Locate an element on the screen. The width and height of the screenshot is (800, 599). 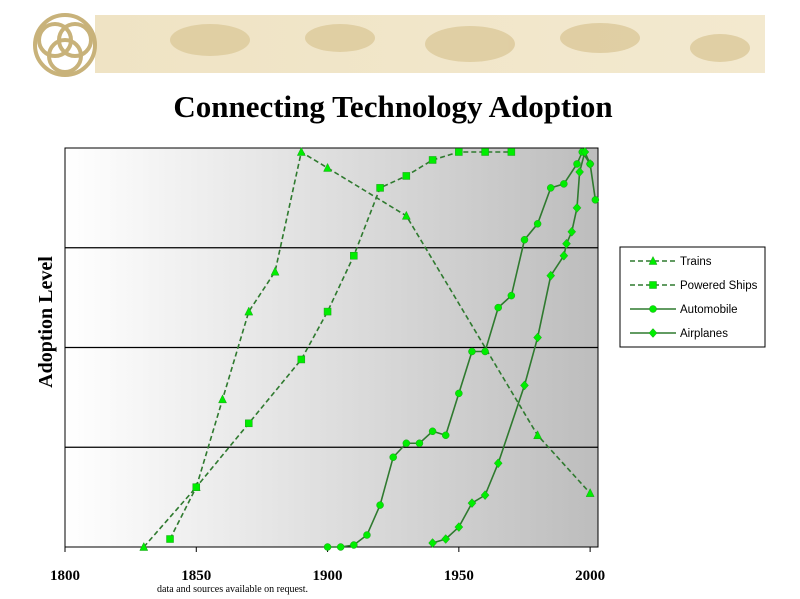
x-tick-label: 1800 is located at coordinates (65, 576).